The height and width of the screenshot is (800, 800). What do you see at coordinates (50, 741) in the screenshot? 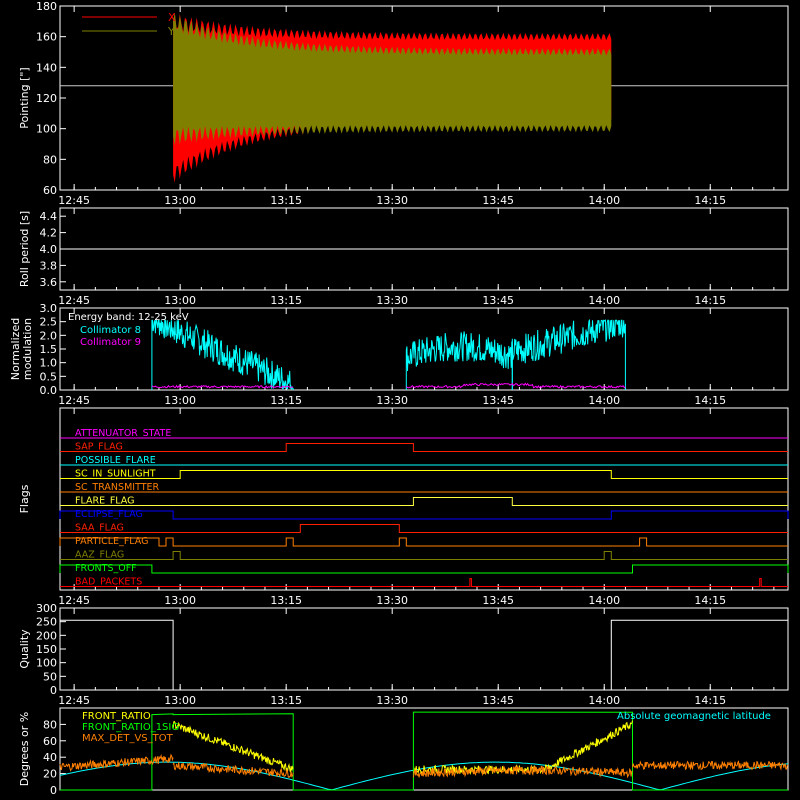
I see `ratios-ytick-label: 60` at bounding box center [50, 741].